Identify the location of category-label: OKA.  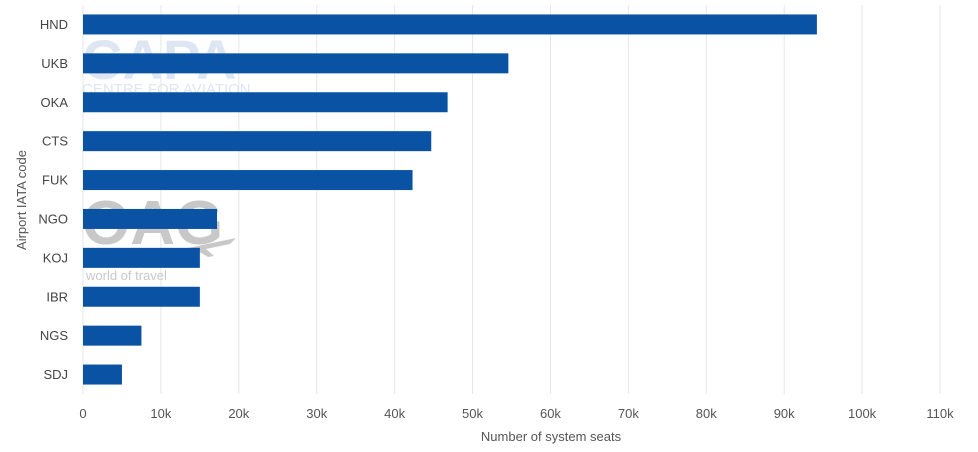
(55, 102).